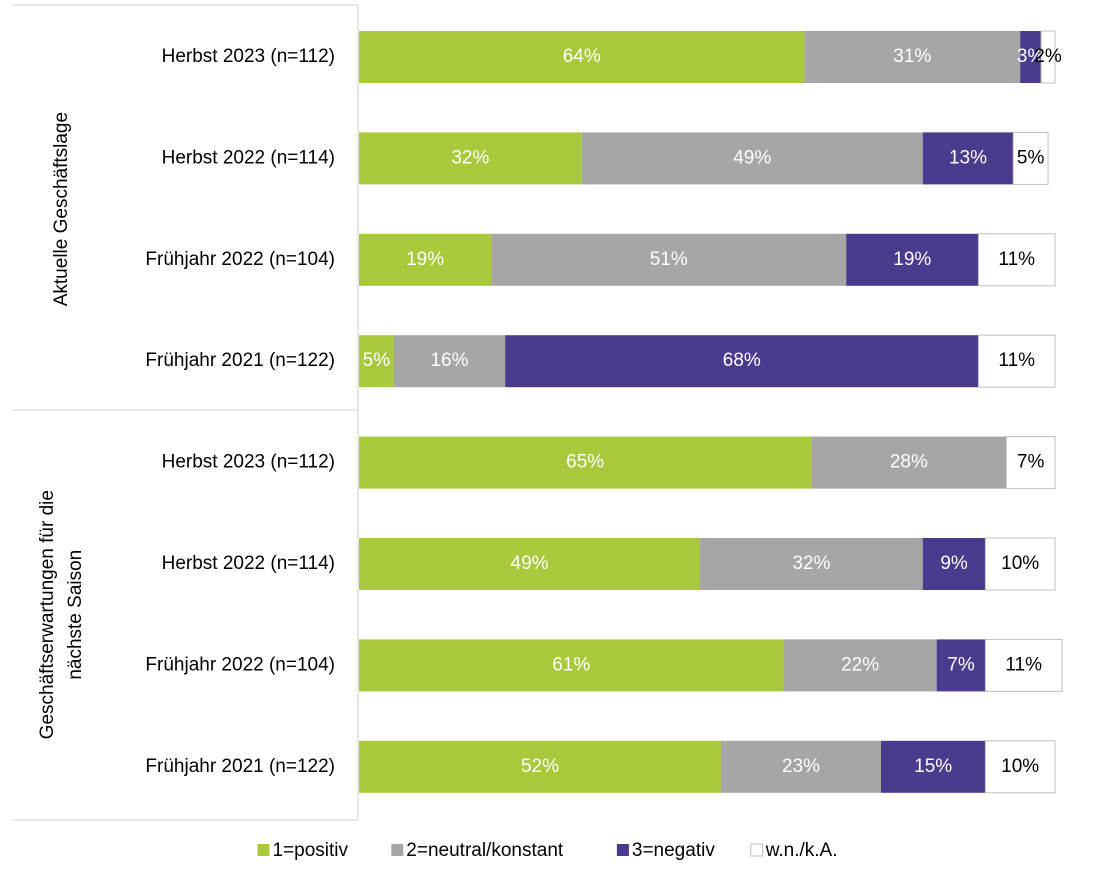 The image size is (1102, 880). What do you see at coordinates (311, 850) in the screenshot?
I see `legend-label: 1=positiv` at bounding box center [311, 850].